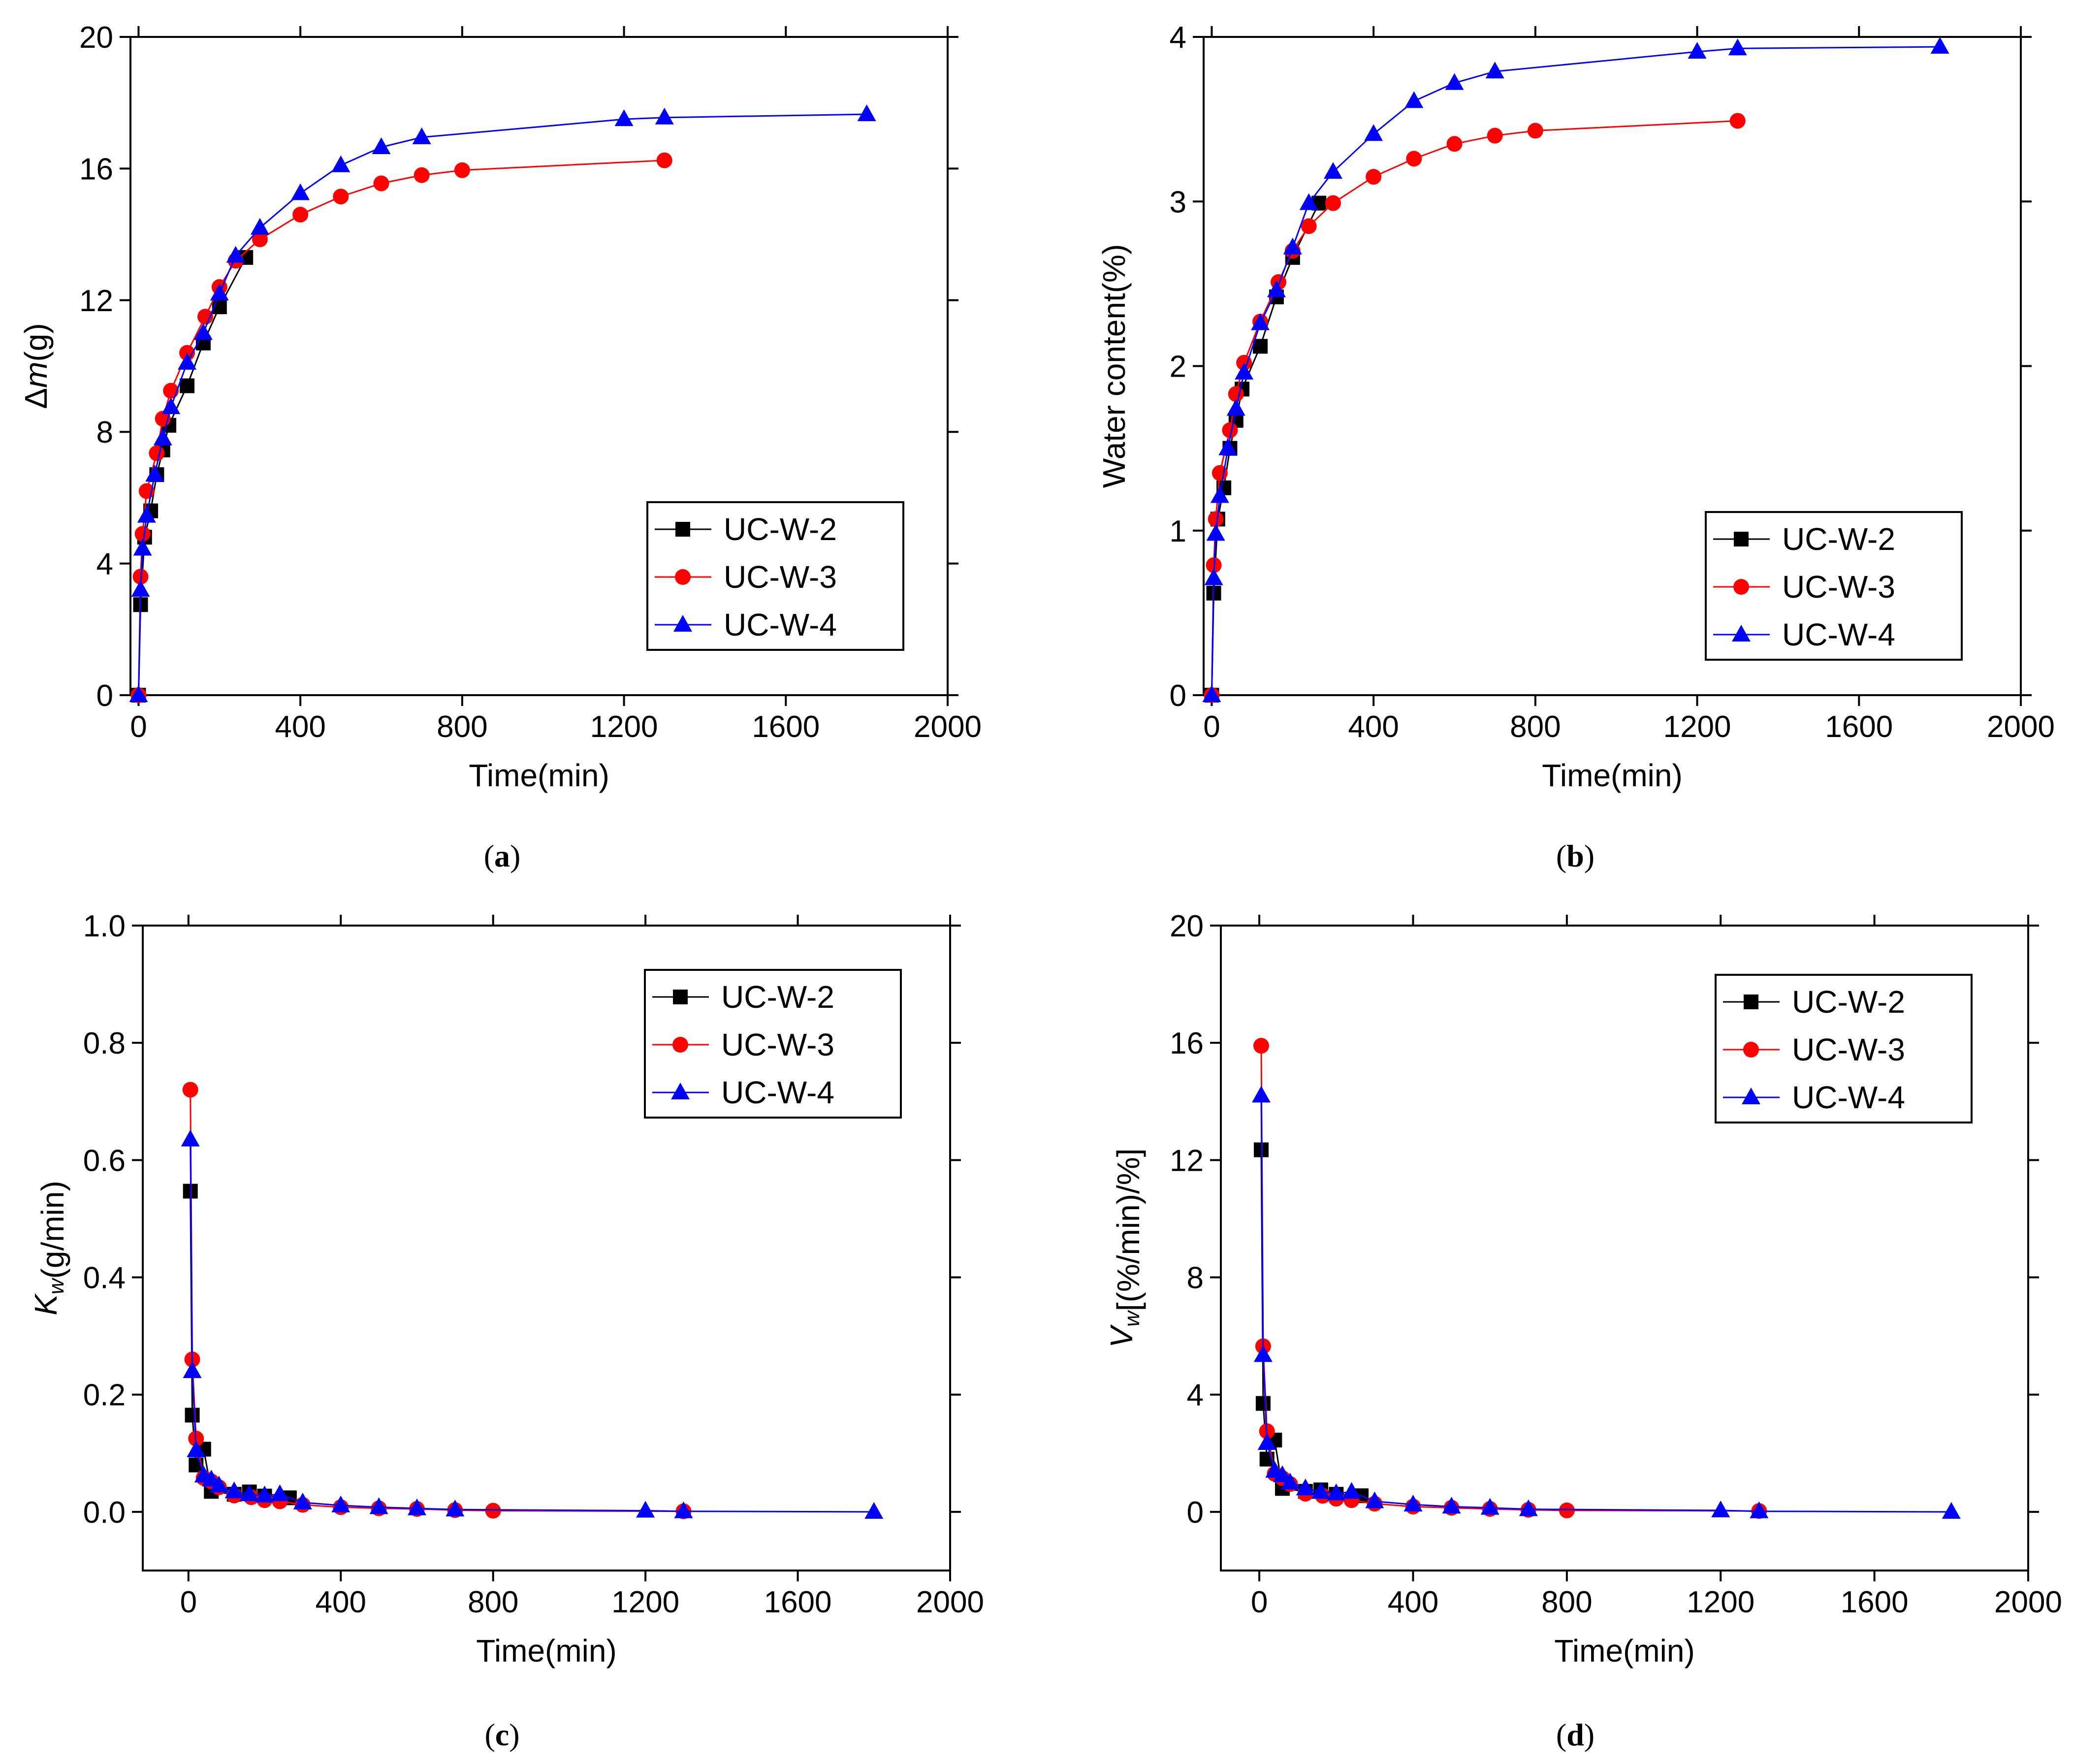  Describe the element at coordinates (104, 1395) in the screenshot. I see `y-tick-label: 0.2` at that location.